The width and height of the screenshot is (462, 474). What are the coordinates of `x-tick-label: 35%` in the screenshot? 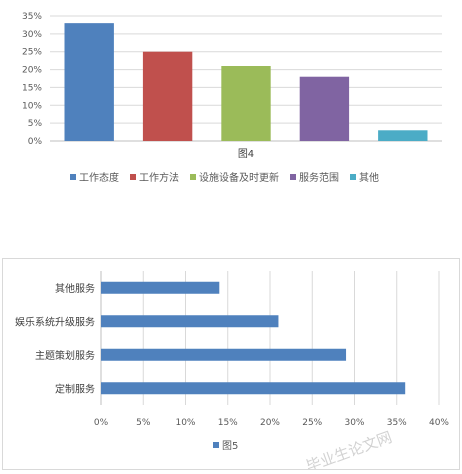 It's located at (397, 423).